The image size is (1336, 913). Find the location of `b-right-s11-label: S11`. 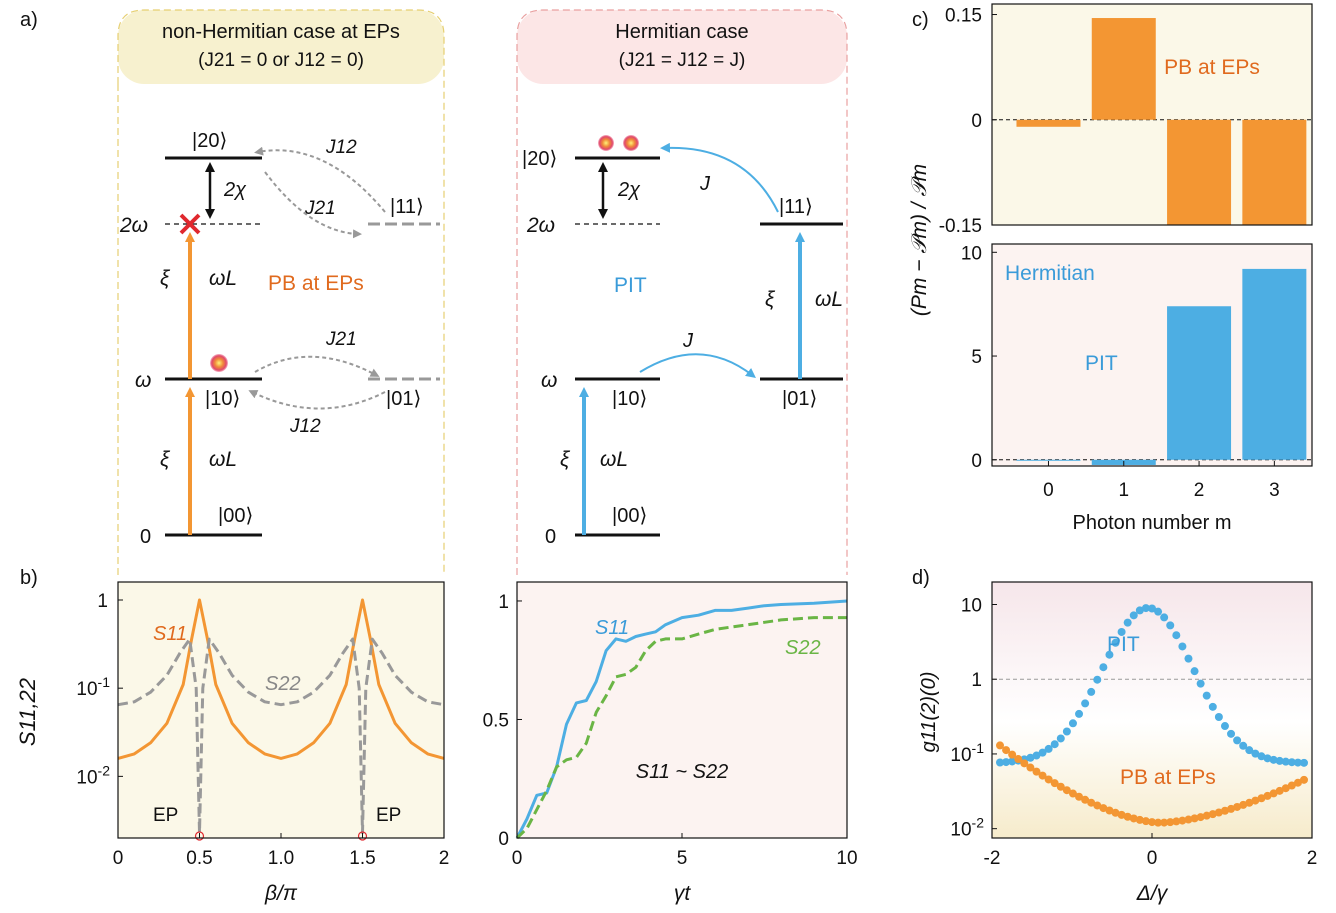

b-right-s11-label: S11 is located at coordinates (612, 628).